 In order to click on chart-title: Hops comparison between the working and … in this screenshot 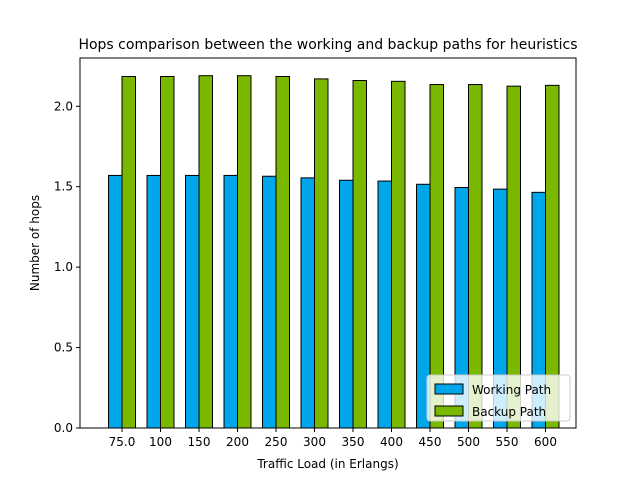, I will do `click(327, 45)`.